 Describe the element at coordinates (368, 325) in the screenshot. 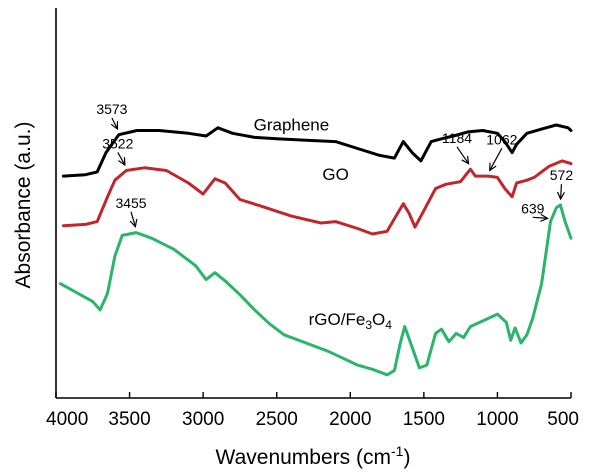

I see `series-label-part: 3` at that location.